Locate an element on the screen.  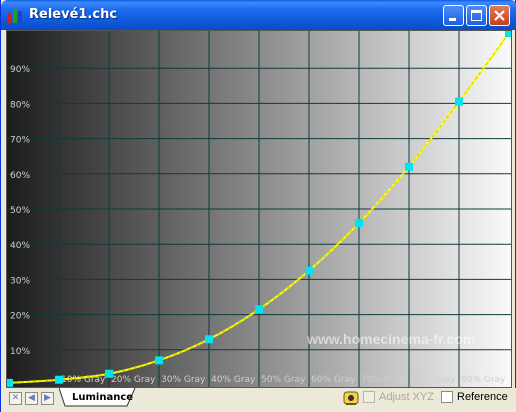
adjust-xyz-label: Adjust XYZ is located at coordinates (407, 397).